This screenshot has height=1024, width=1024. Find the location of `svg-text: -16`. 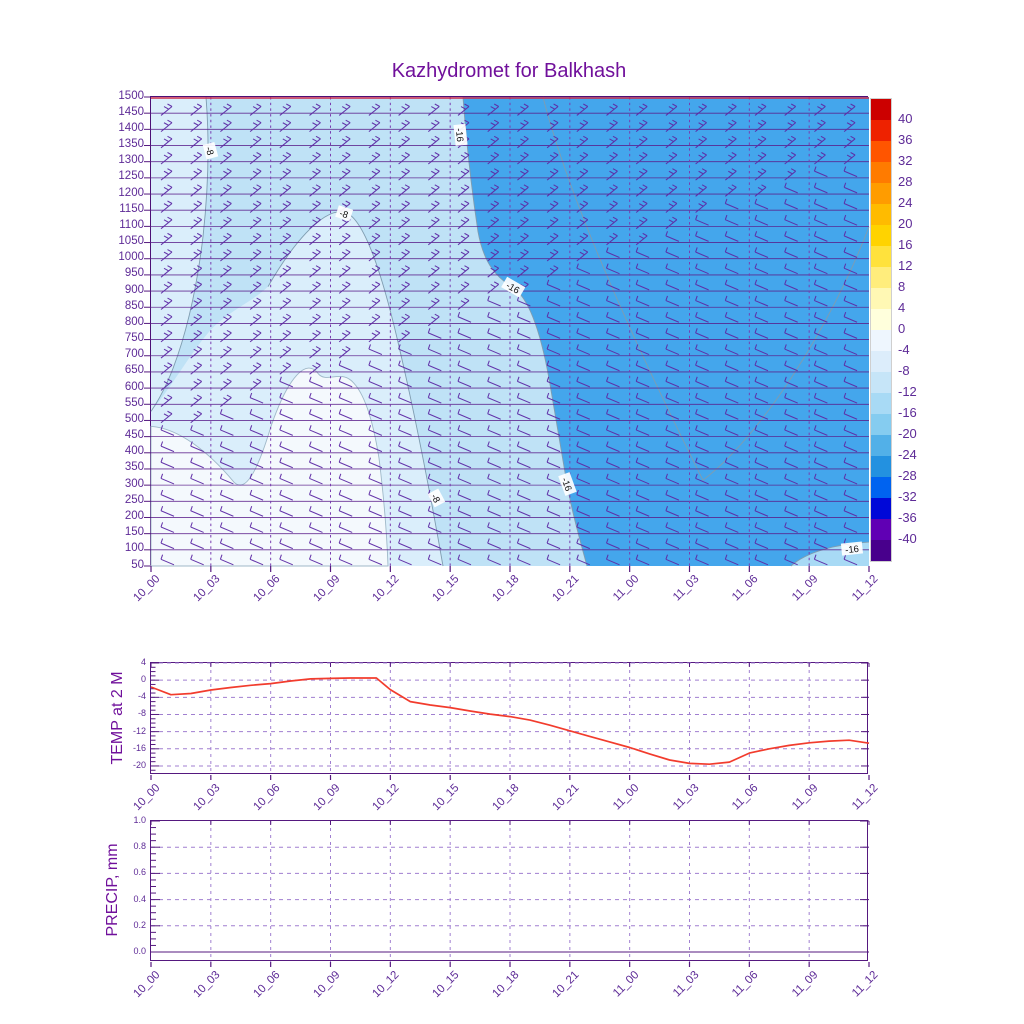

svg-text: -16 is located at coordinates (459, 135).